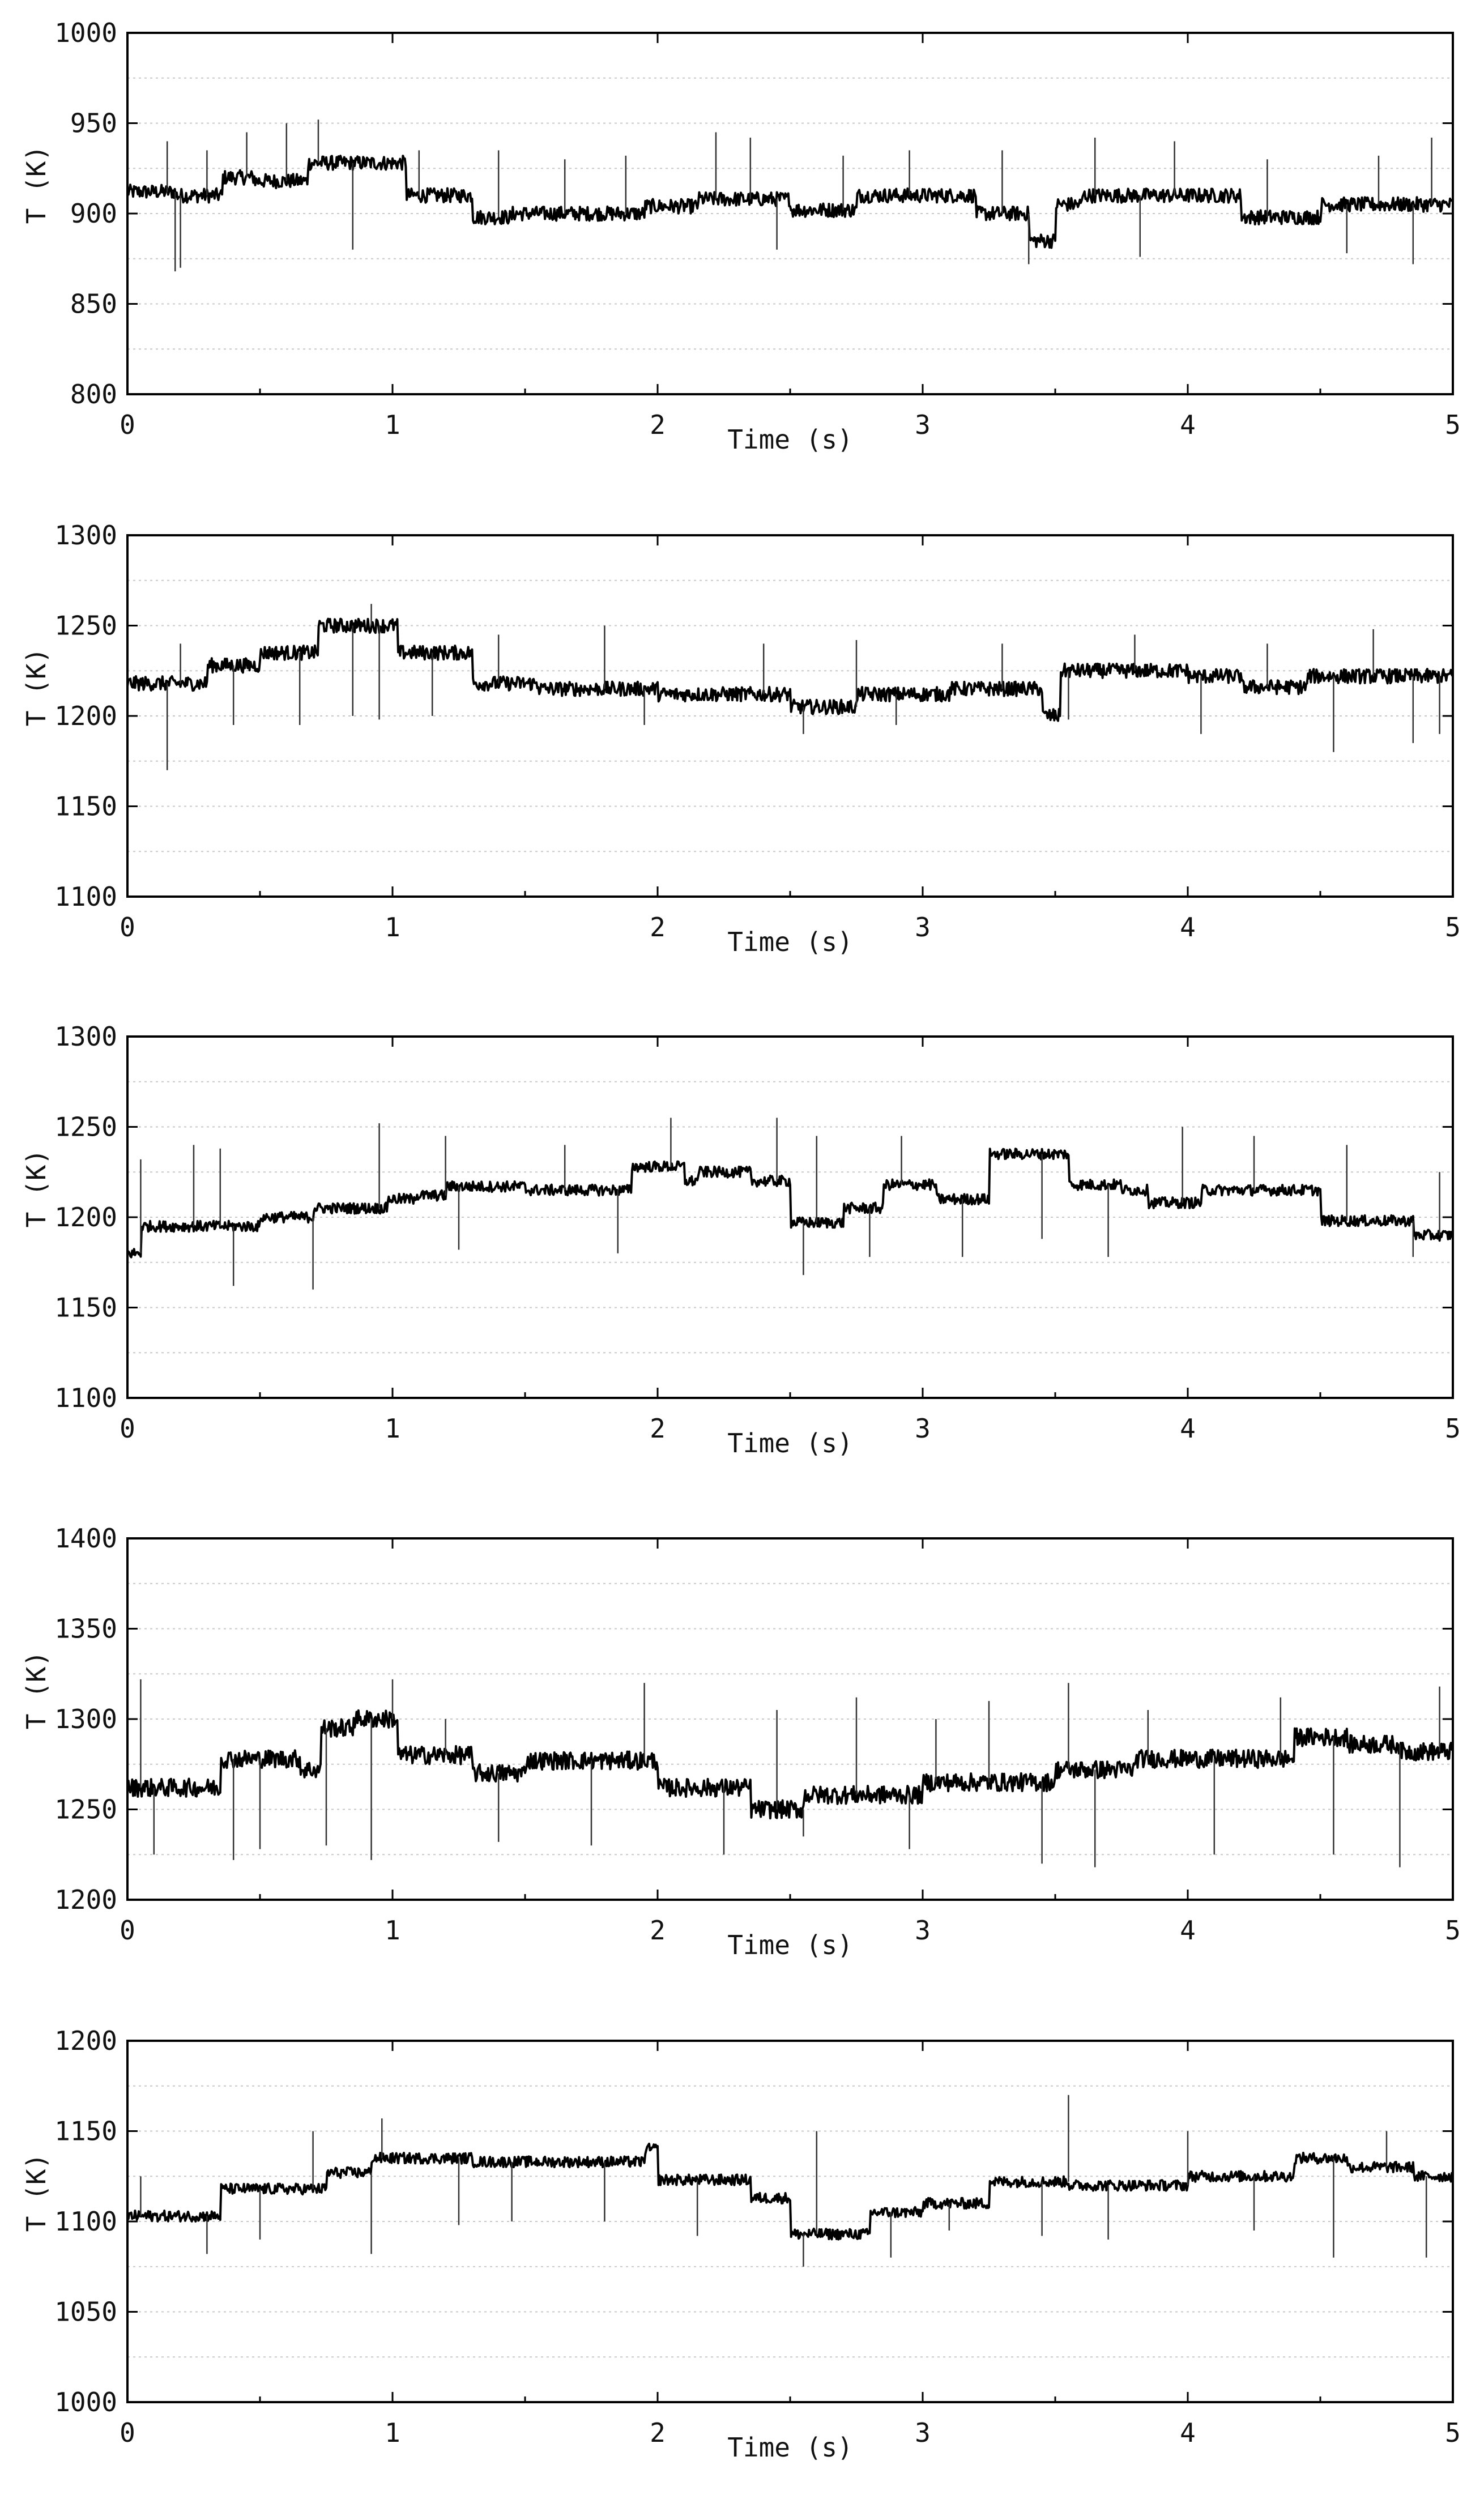 Image resolution: width=1484 pixels, height=2499 pixels. Describe the element at coordinates (93, 304) in the screenshot. I see `y-tick-label: 850` at that location.